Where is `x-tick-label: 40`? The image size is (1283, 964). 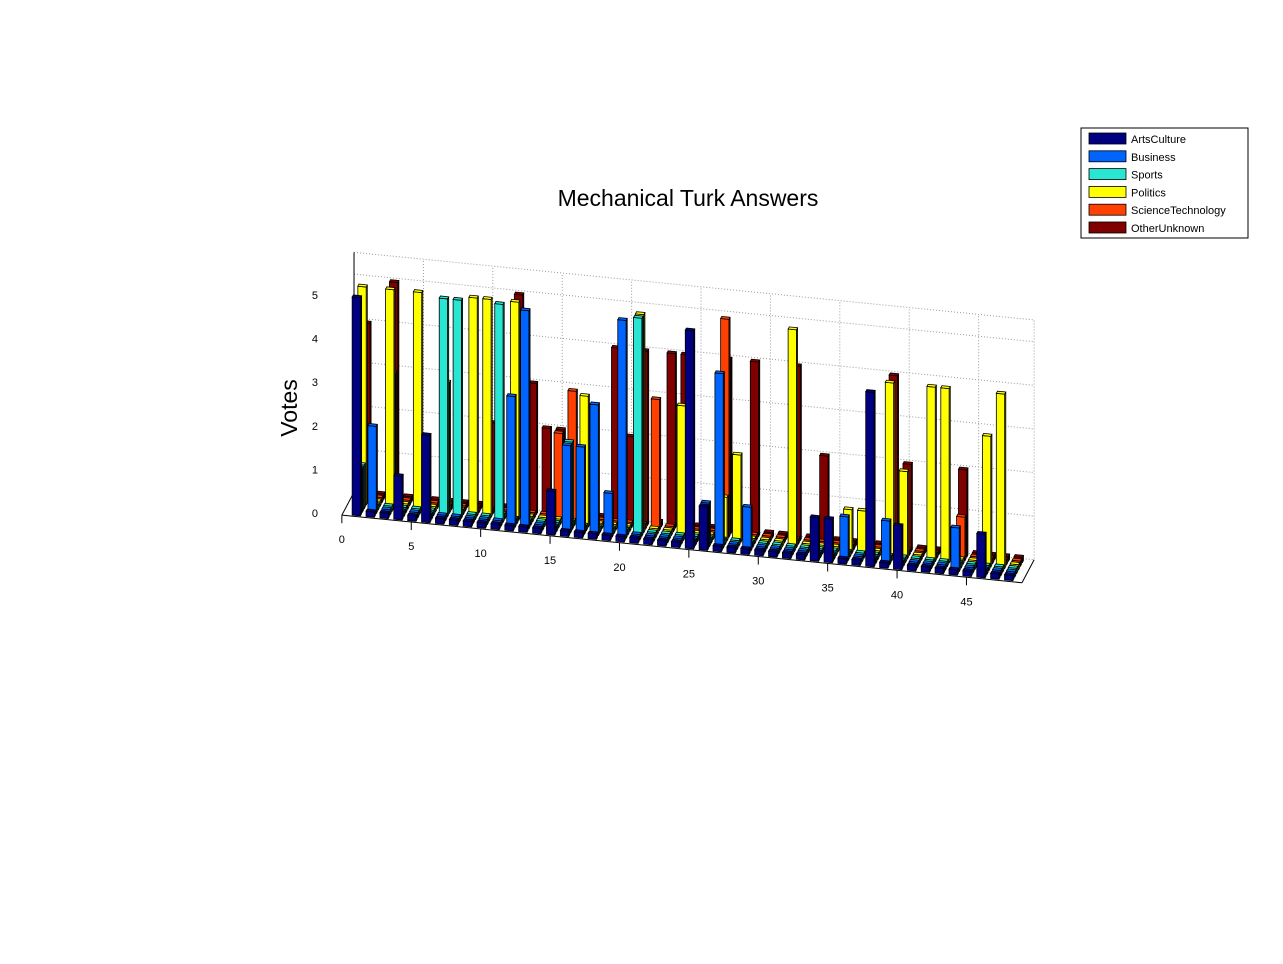 x-tick-label: 40 is located at coordinates (897, 595).